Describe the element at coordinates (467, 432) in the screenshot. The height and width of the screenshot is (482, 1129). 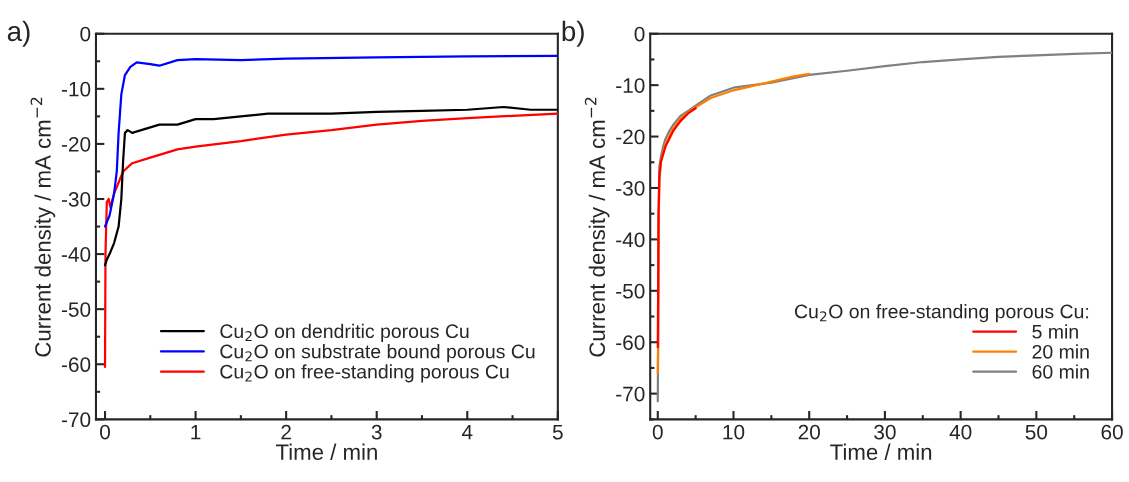
I see `x-tick-label: 4` at that location.